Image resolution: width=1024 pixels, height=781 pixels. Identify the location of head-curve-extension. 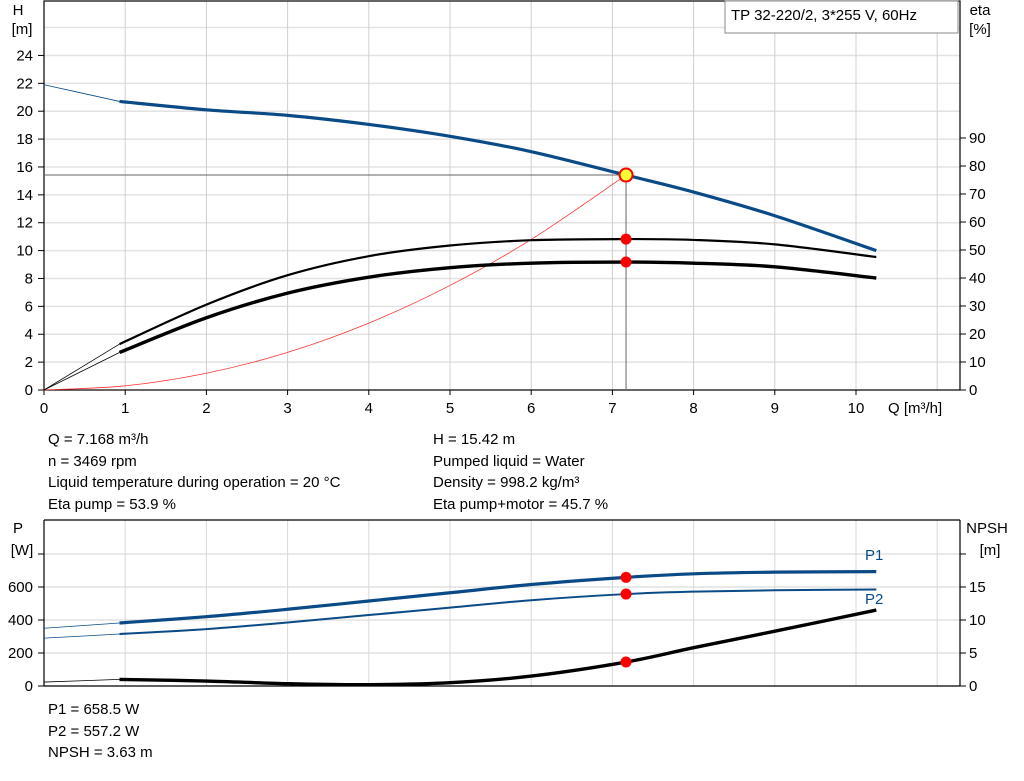
(81, 93).